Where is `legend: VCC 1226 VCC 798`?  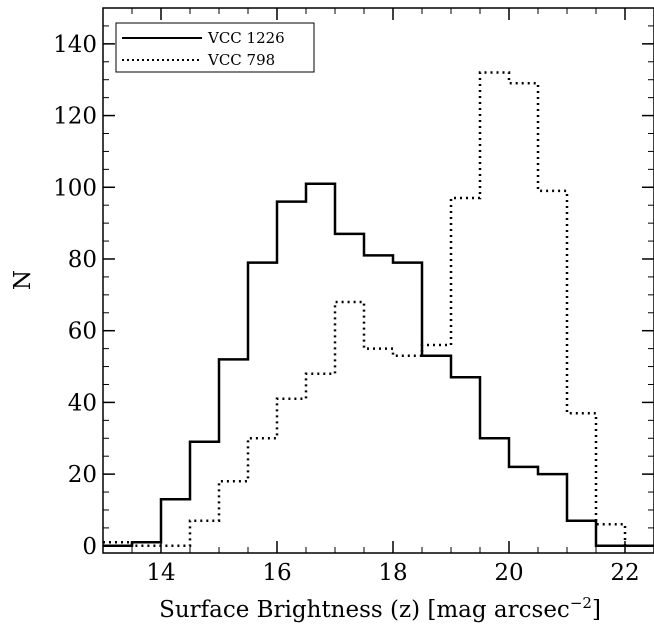 legend: VCC 1226 VCC 798 is located at coordinates (215, 47).